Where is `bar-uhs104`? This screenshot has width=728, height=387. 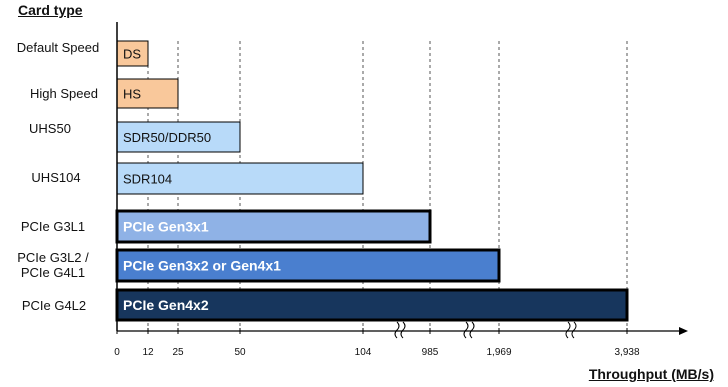 bar-uhs104 is located at coordinates (240, 178).